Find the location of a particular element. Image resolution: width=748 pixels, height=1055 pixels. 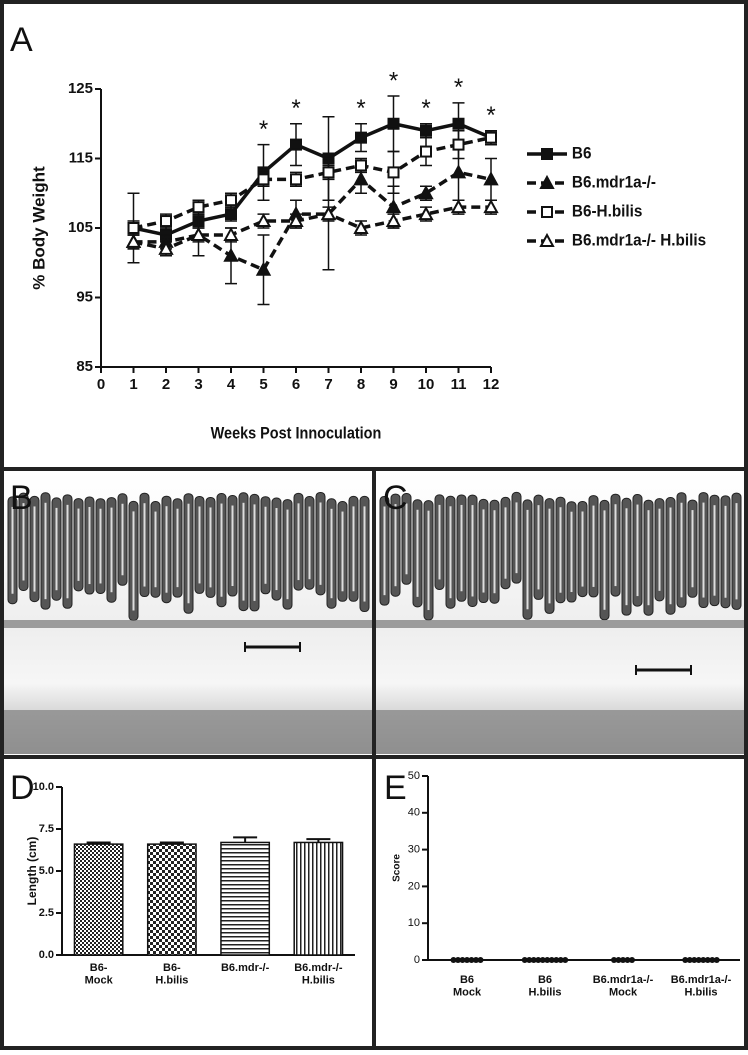

y-tick-label: 5.0 is located at coordinates (46, 871).